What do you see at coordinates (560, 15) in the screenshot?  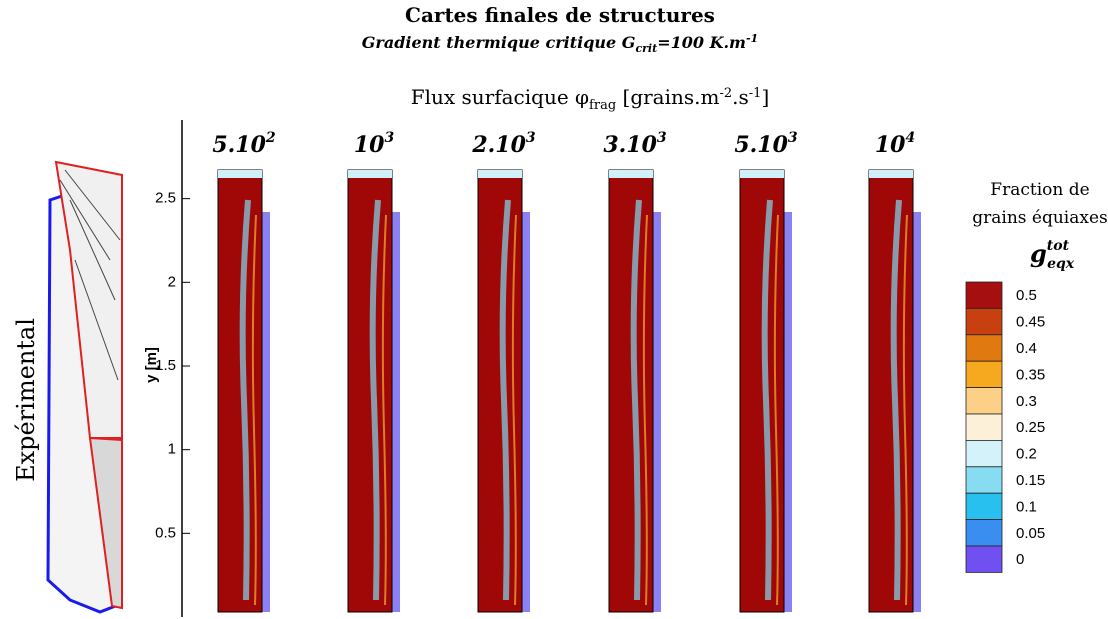 I see `title: Cartes finales de structures` at bounding box center [560, 15].